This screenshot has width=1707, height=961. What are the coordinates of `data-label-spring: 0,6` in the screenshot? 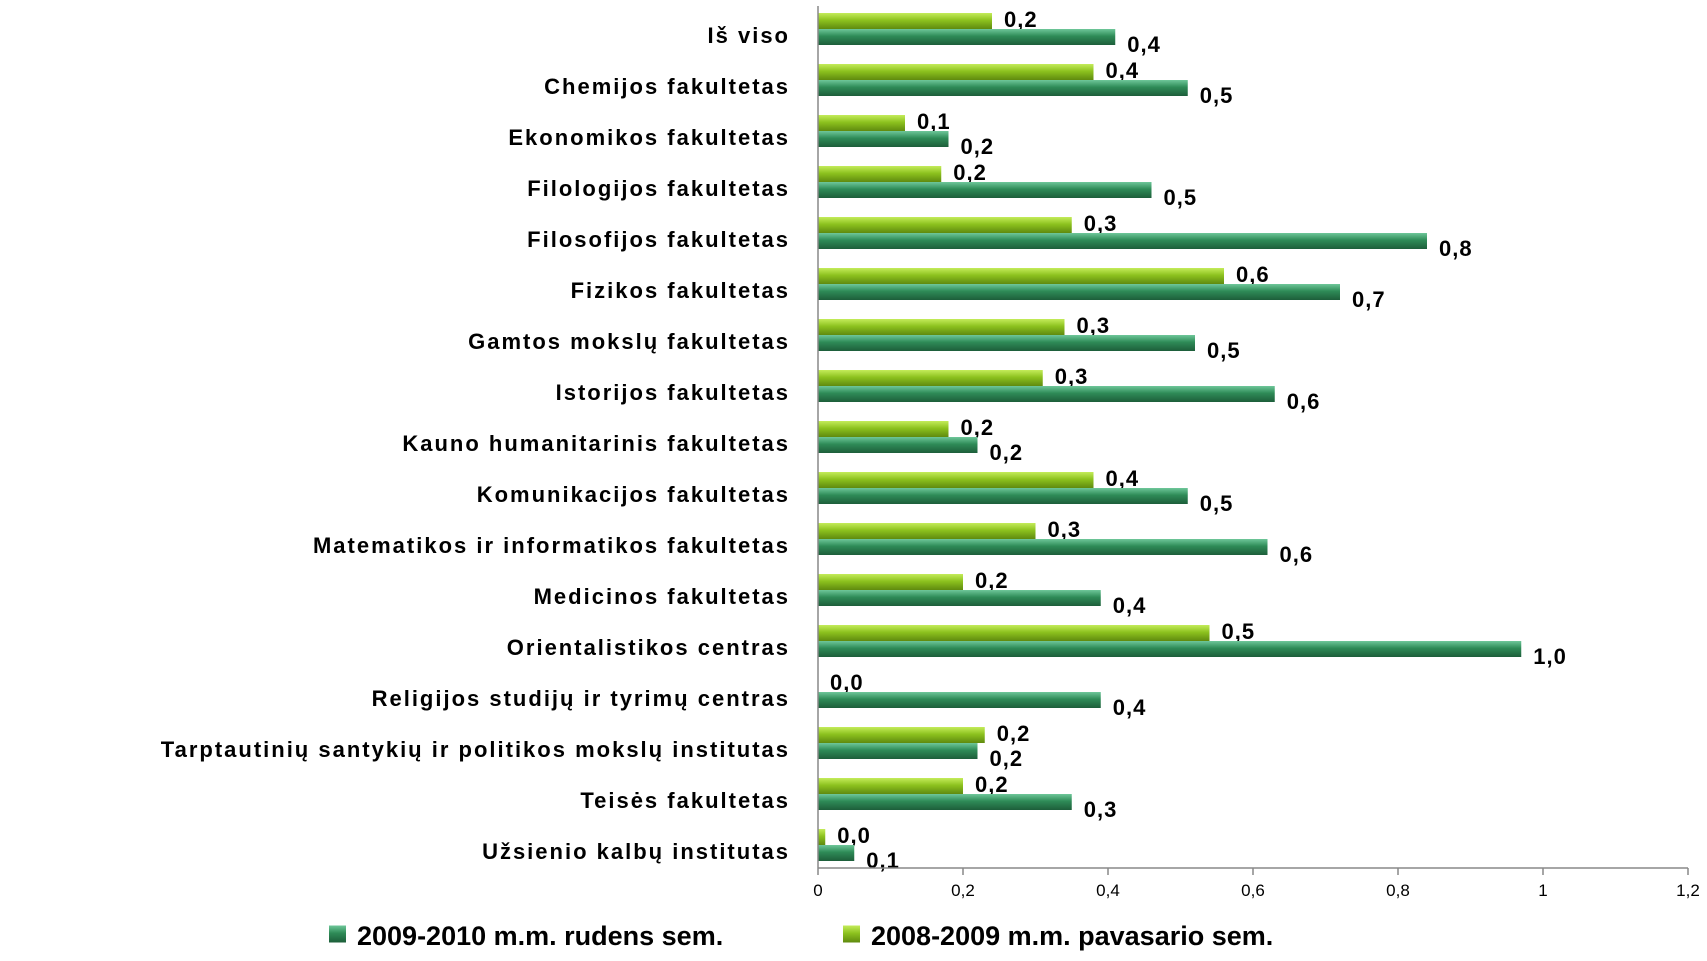 It's located at (1253, 274).